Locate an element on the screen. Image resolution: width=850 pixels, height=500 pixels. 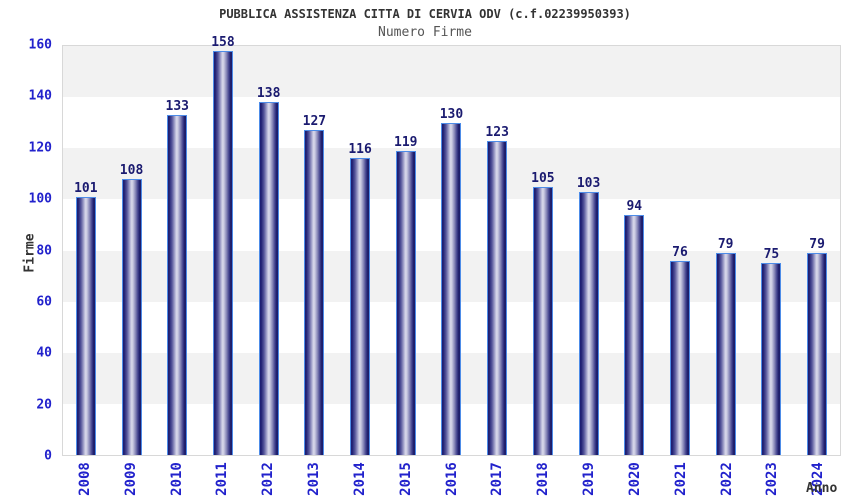
y-tick-label: 120 is located at coordinates (40, 148).